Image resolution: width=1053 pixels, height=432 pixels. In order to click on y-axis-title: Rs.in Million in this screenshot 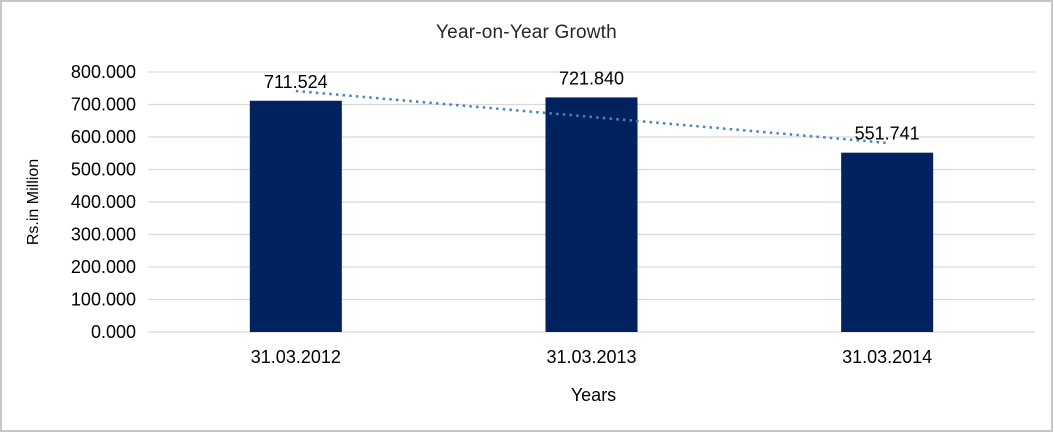, I will do `click(33, 202)`.